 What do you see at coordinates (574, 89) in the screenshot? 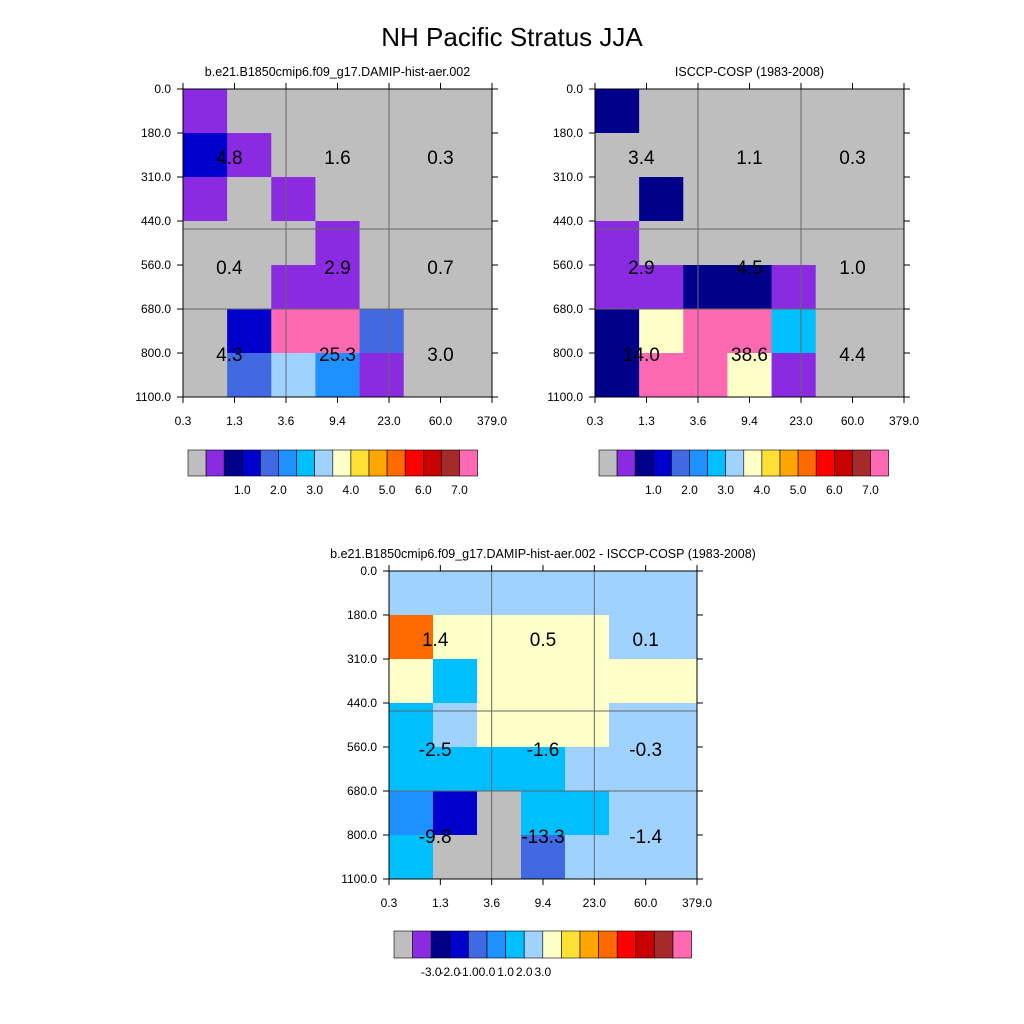
I see `y-tick-label: 0.0` at bounding box center [574, 89].